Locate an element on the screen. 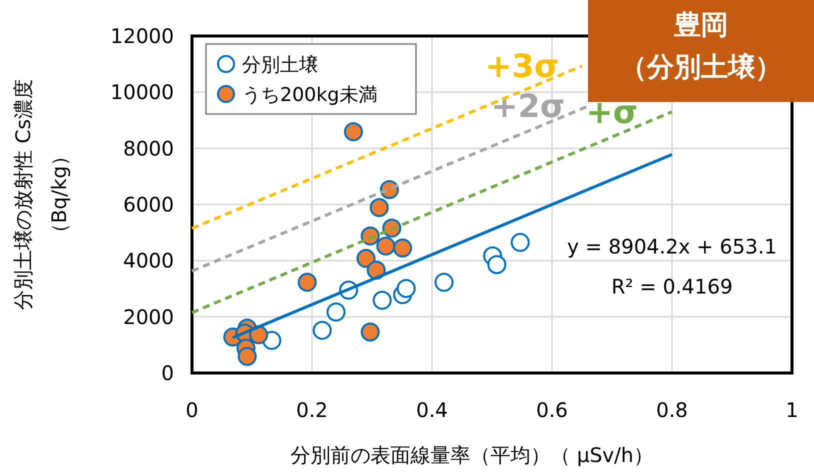 The image size is (814, 472). x-tick-label: 0.2 is located at coordinates (312, 410).